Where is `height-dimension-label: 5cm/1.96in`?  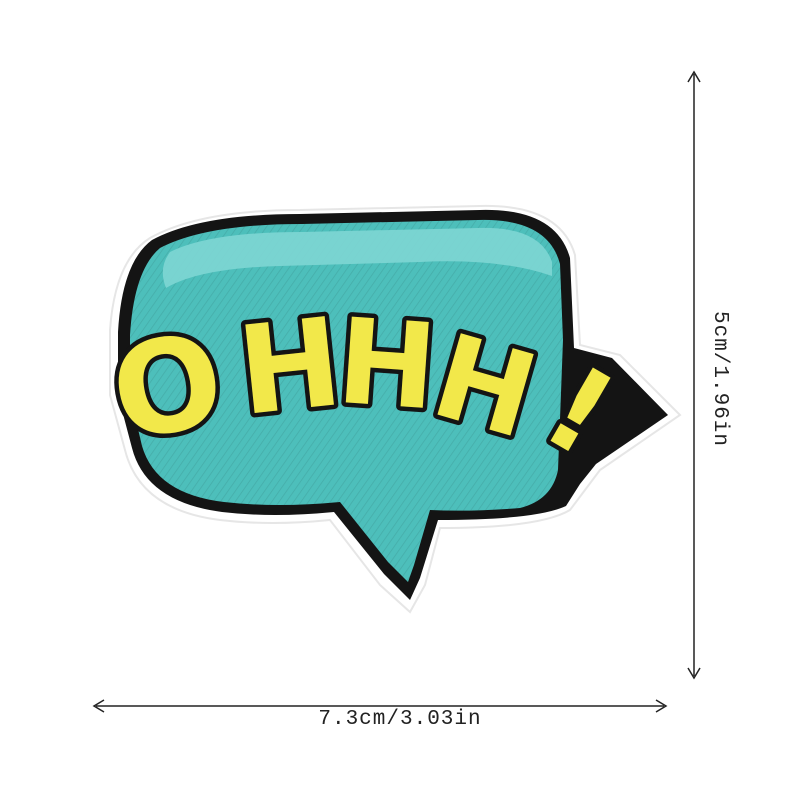
height-dimension-label: 5cm/1.96in is located at coordinates (719, 379).